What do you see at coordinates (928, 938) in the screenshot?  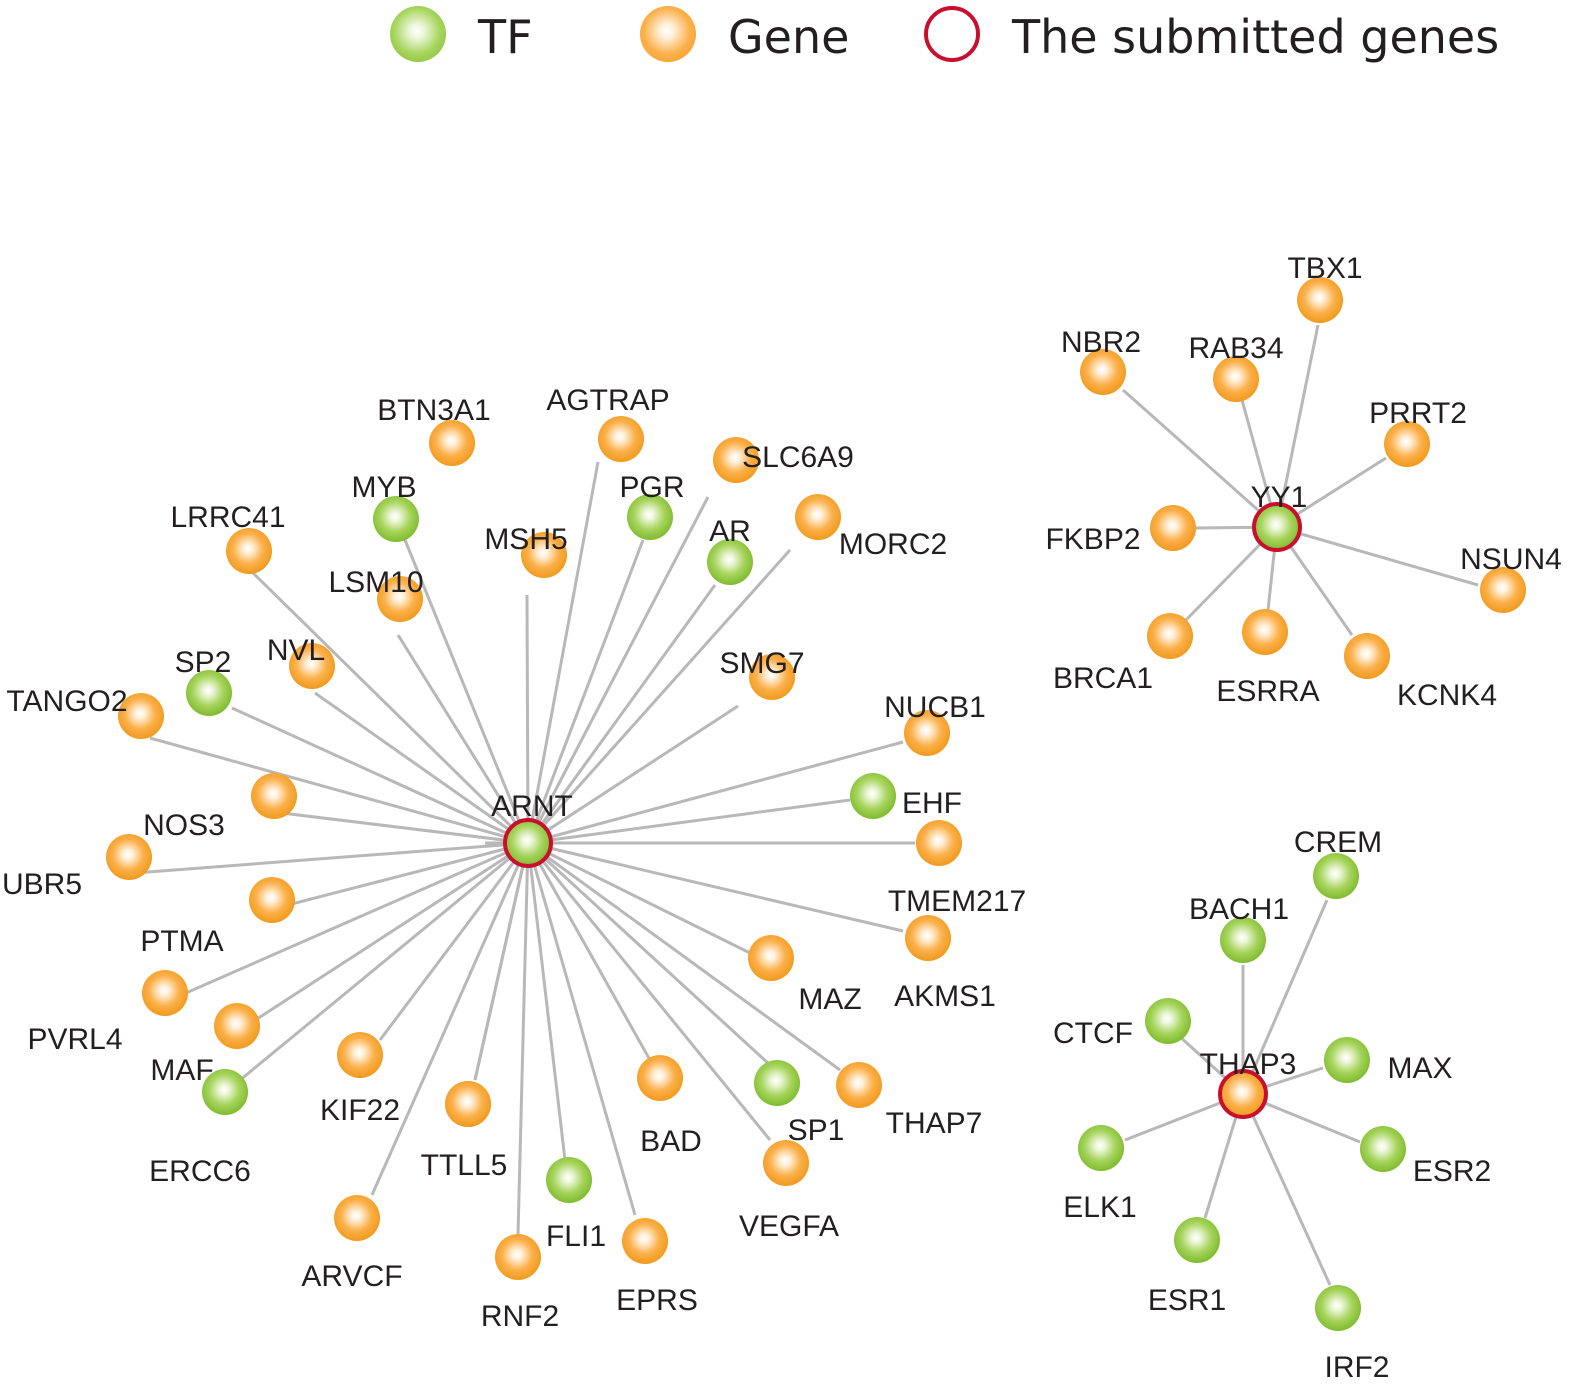 I see `node-ptma` at bounding box center [928, 938].